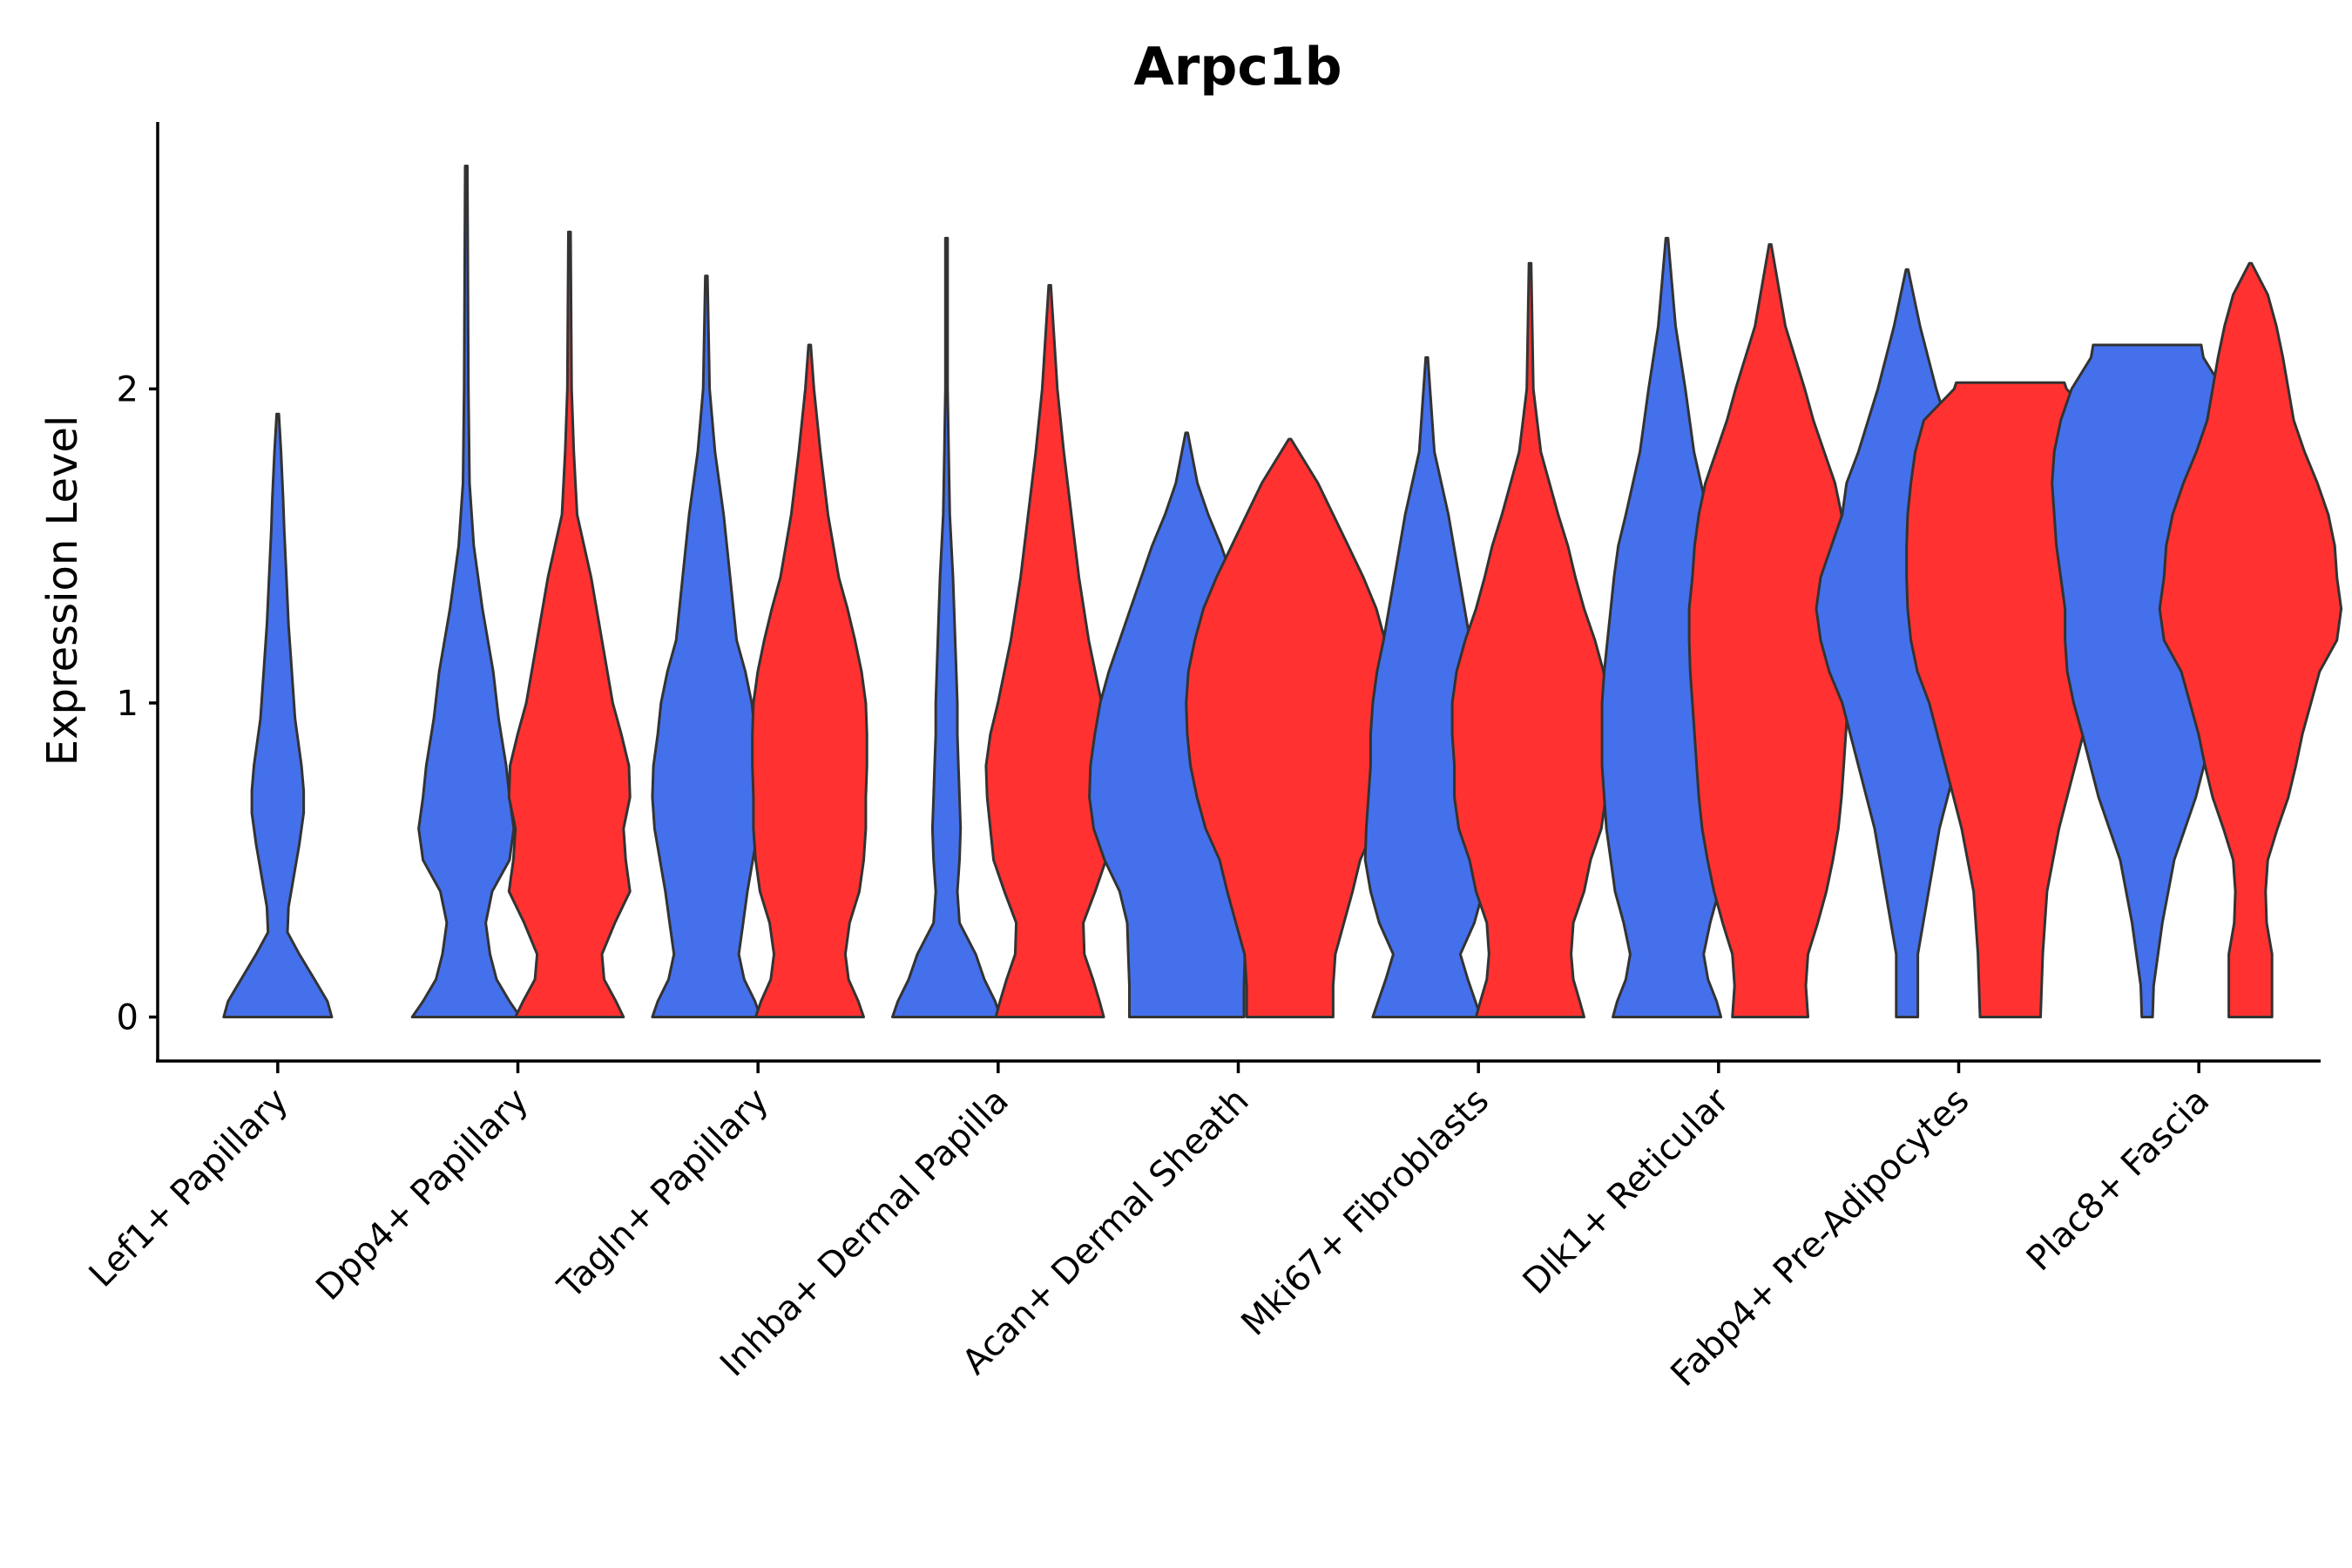 This screenshot has height=1568, width=2352. I want to click on x-tick-label: Acan+ Dermal Sheath, so click(1106, 1232).